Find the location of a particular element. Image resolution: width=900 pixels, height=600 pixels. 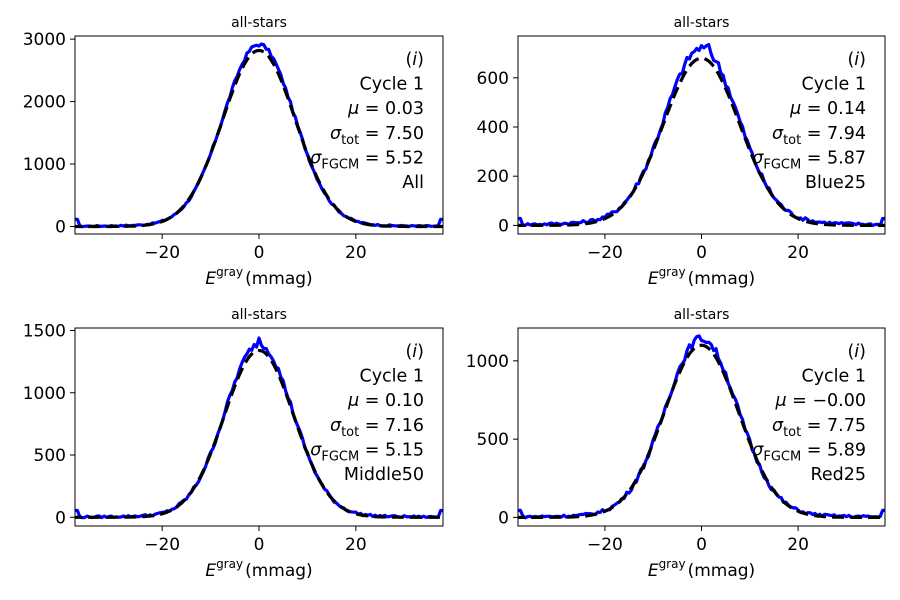

annotation-subset: Blue25 is located at coordinates (835, 183).